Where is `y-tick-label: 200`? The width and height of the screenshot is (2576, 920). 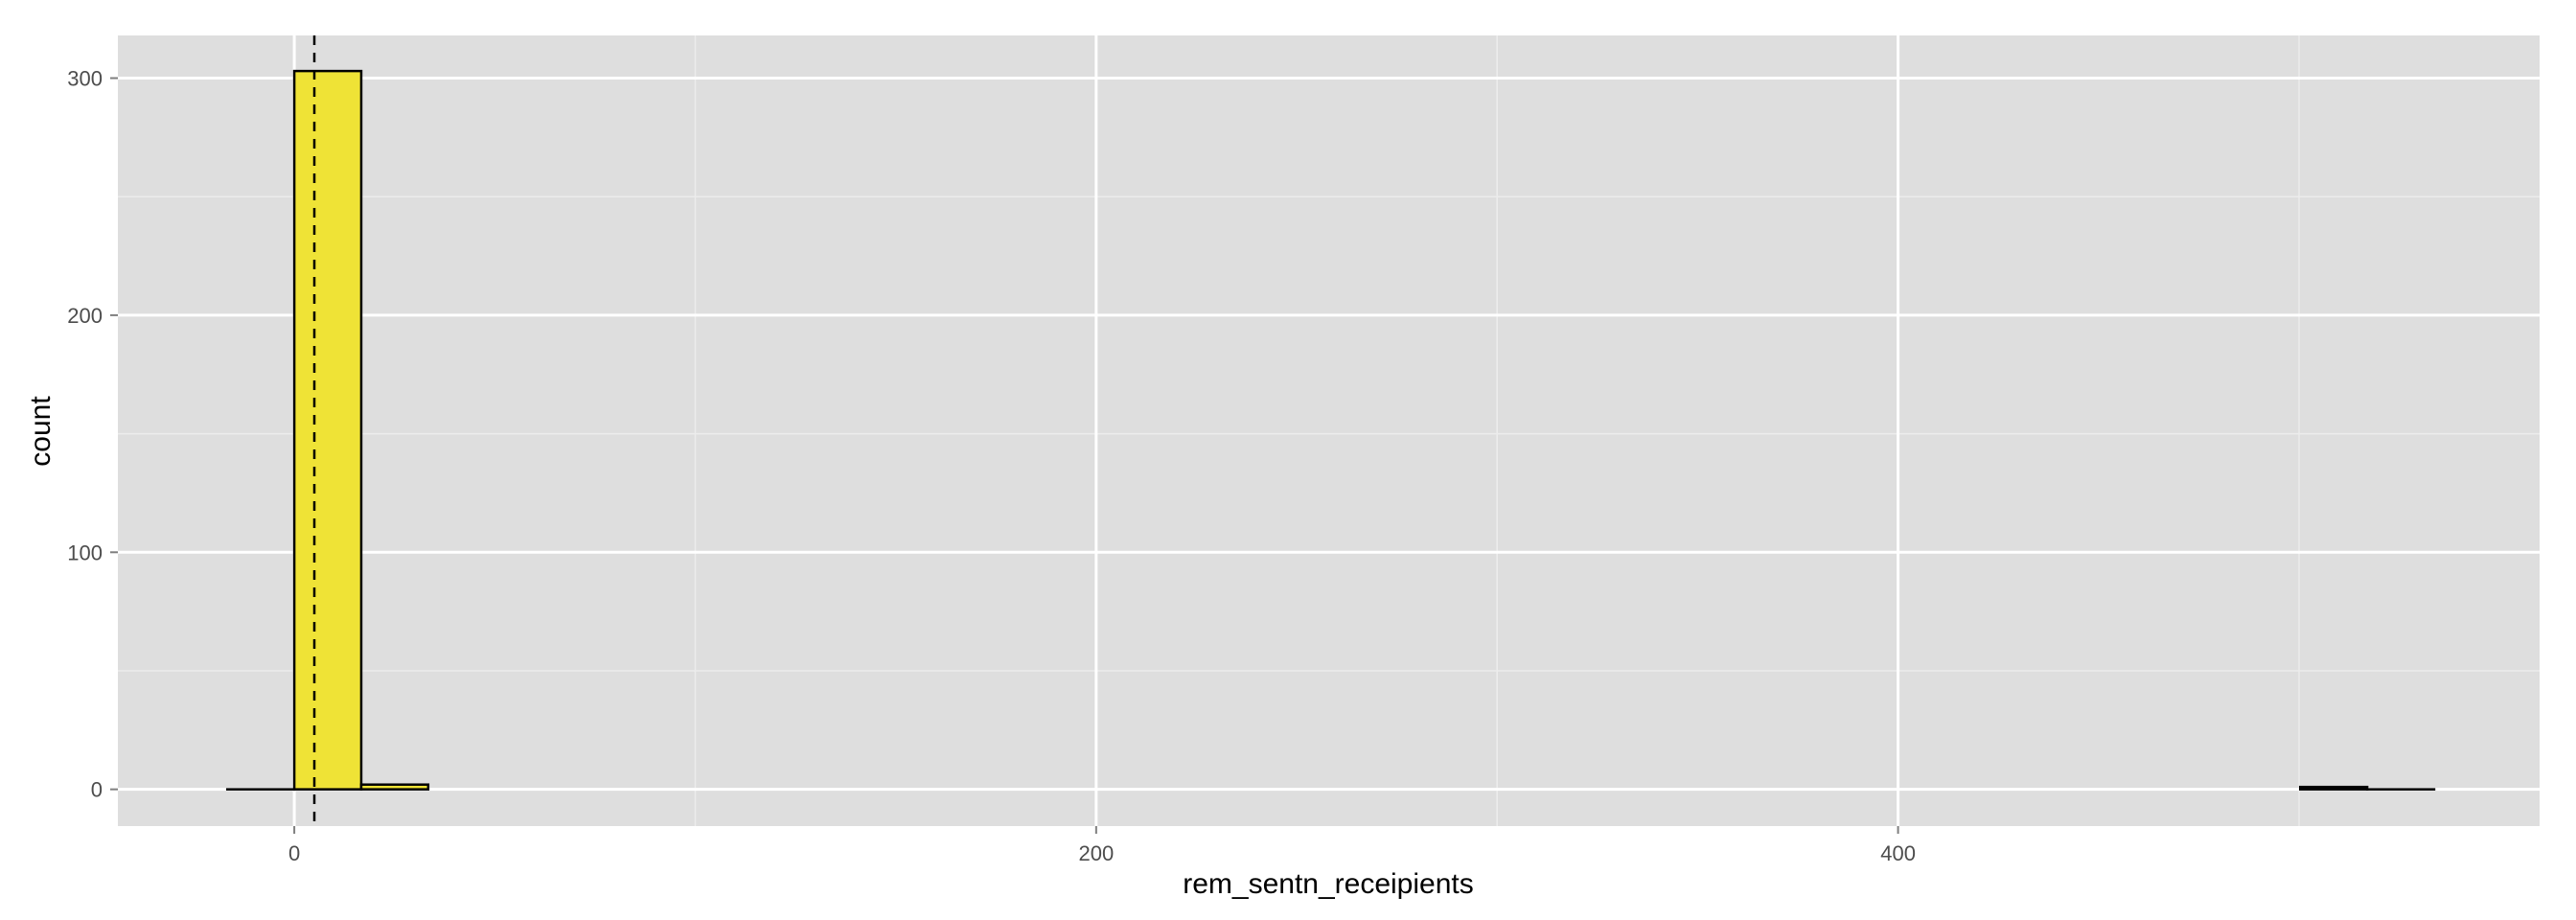
y-tick-label: 200 is located at coordinates (85, 316).